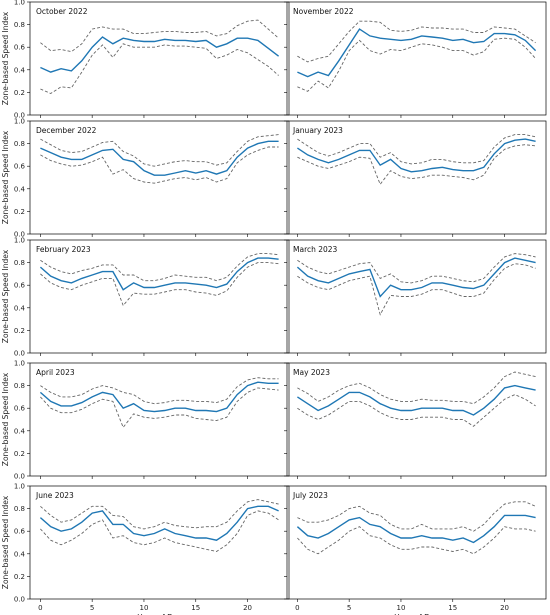 This screenshot has height=615, width=550. What do you see at coordinates (19, 3) in the screenshot?
I see `panel-1-ytick-label: 1.0` at bounding box center [19, 3].